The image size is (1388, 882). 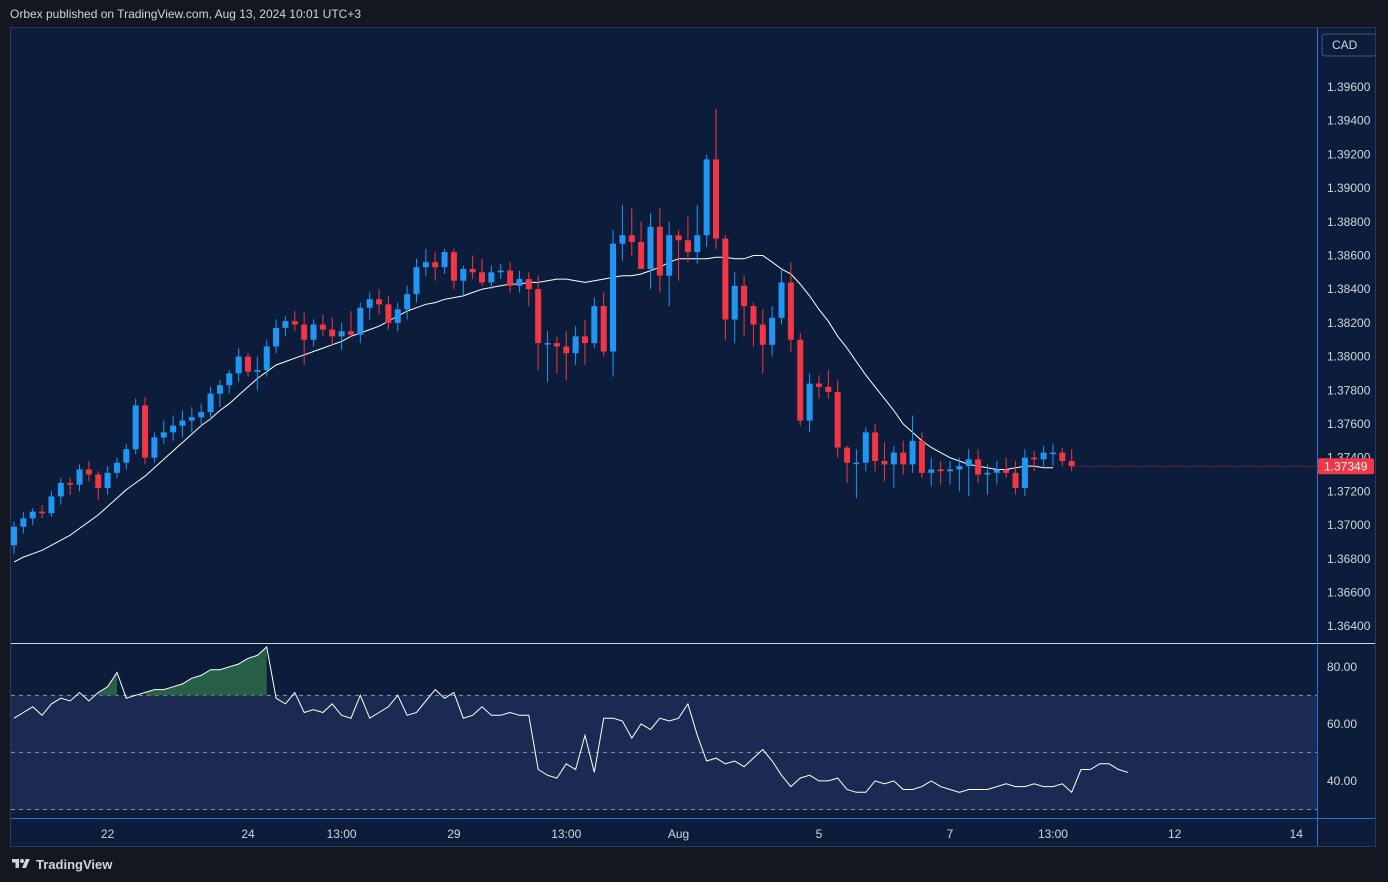 What do you see at coordinates (61, 864) in the screenshot?
I see `tradingview-brand: TradingView` at bounding box center [61, 864].